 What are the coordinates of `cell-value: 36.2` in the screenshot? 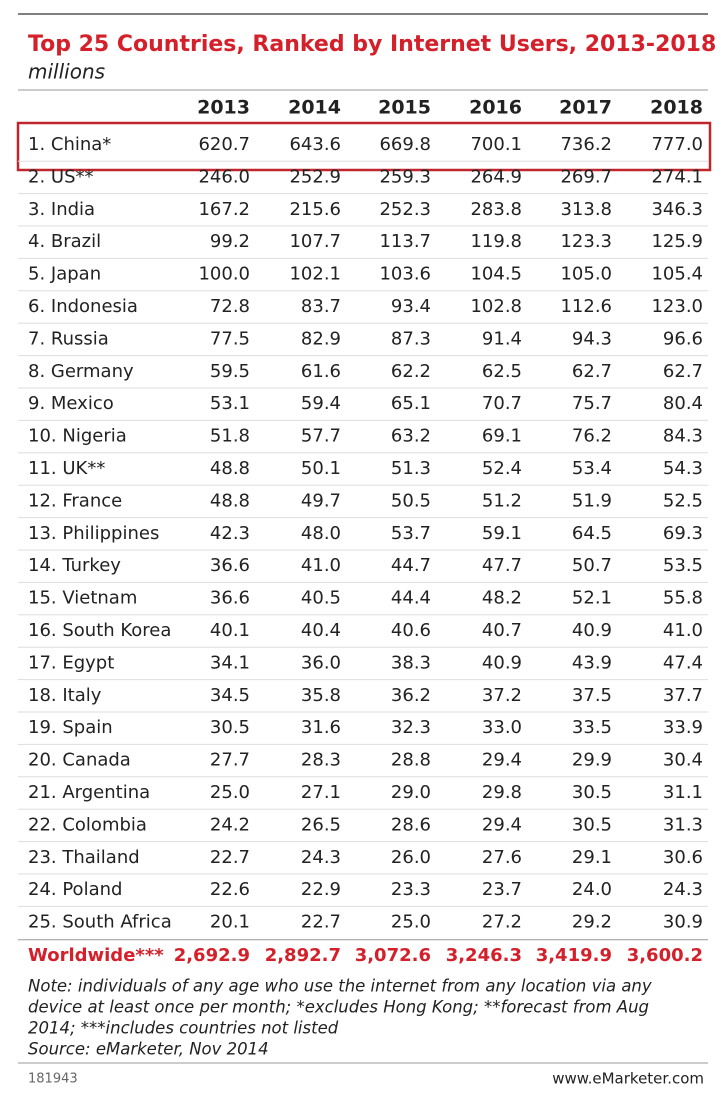 It's located at (411, 695).